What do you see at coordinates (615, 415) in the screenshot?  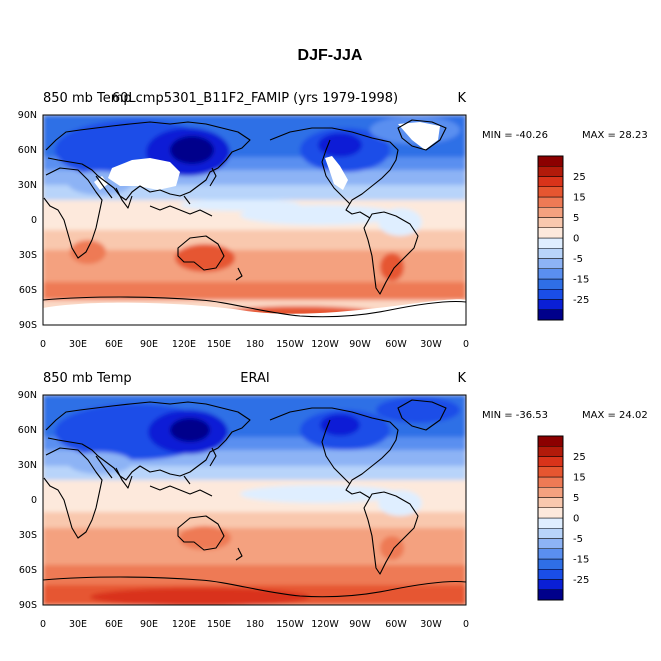 I see `panel-obs-max: MAX = 24.02` at bounding box center [615, 415].